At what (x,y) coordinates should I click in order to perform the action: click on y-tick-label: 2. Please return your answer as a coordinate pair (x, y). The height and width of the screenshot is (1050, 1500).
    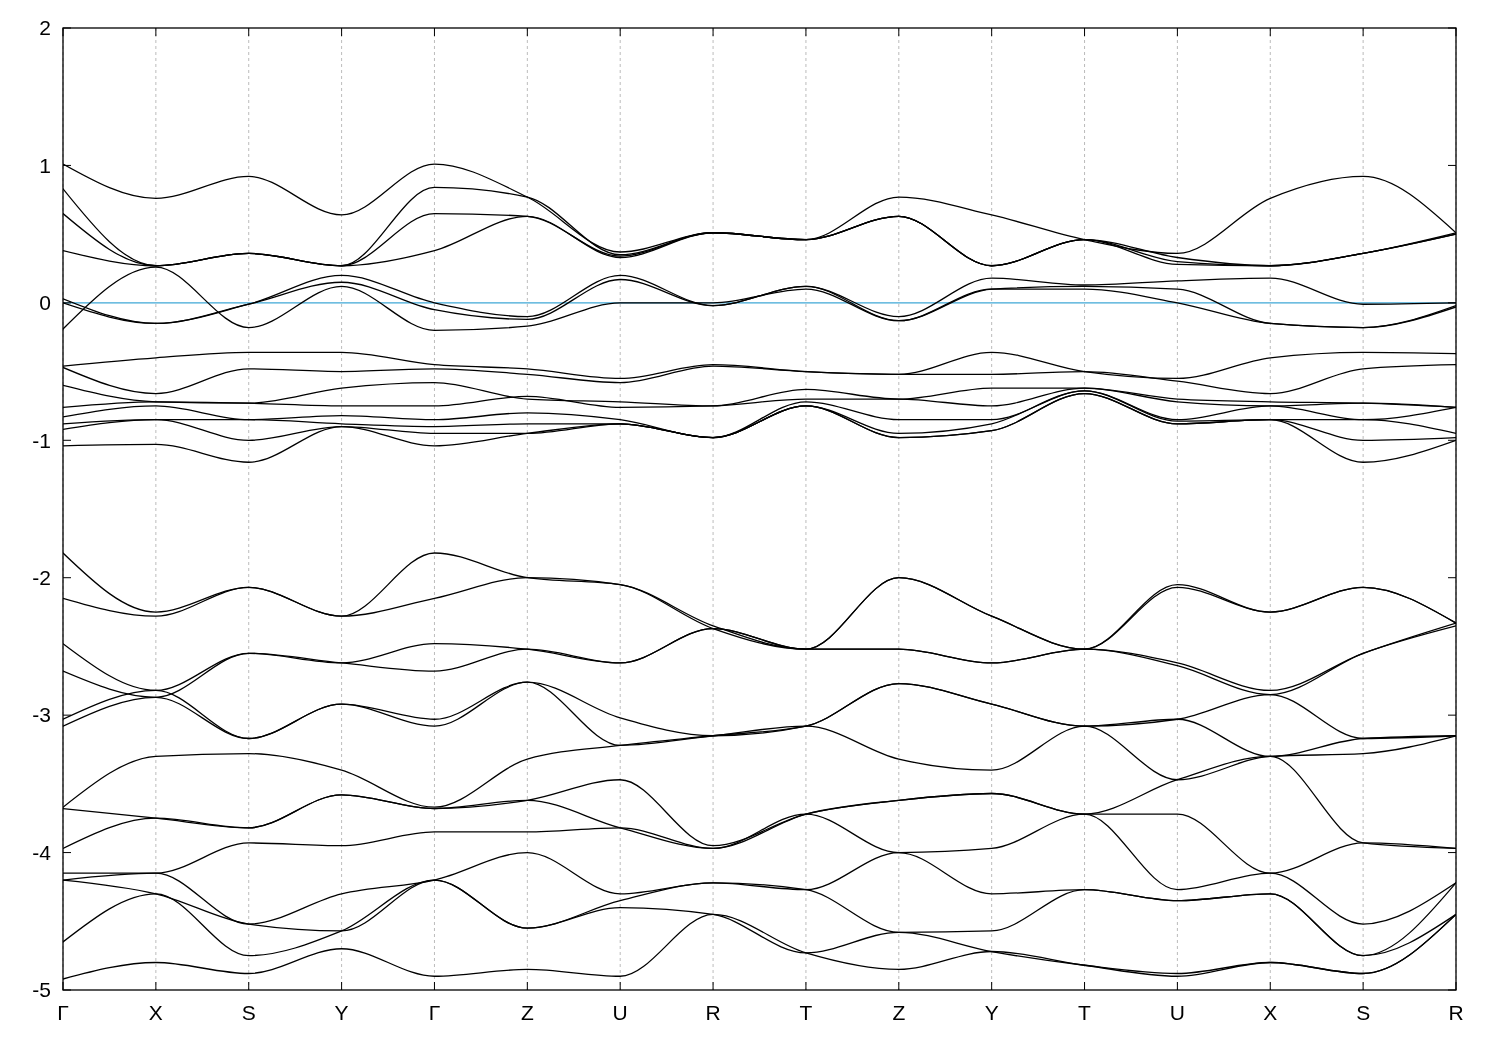
    Looking at the image, I should click on (45, 28).